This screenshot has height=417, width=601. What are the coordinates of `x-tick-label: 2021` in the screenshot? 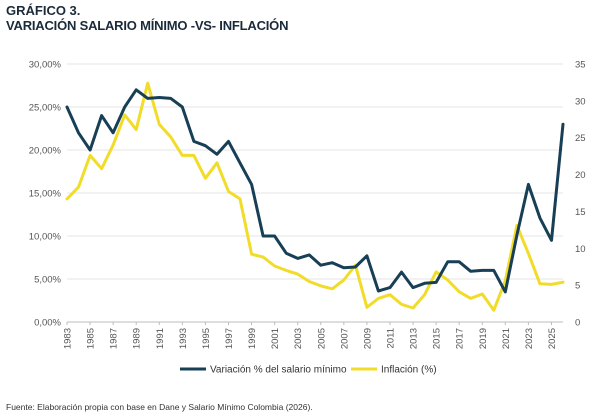 It's located at (506, 338).